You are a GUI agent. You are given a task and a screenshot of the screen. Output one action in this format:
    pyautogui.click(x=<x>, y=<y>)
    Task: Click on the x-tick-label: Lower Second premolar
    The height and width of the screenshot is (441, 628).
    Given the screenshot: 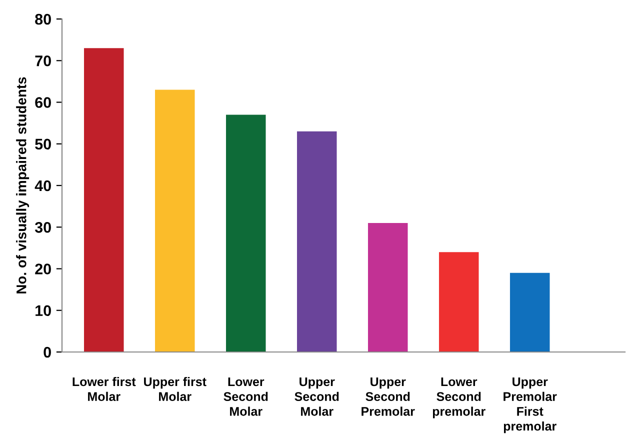 What is the action you would take?
    pyautogui.click(x=459, y=397)
    